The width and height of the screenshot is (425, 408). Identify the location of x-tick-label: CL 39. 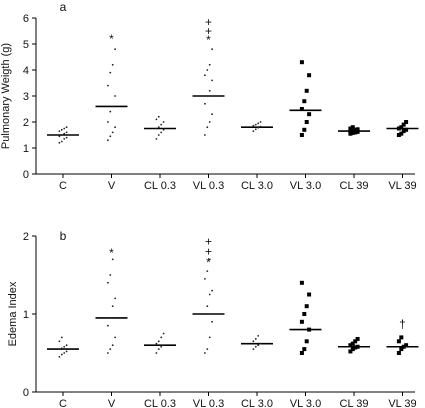
(354, 186).